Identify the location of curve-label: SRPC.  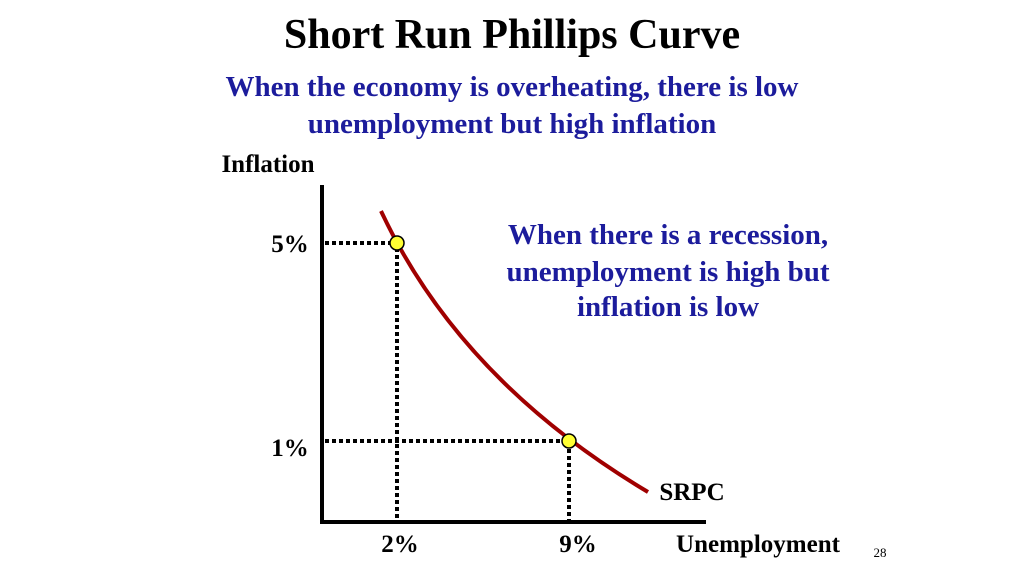
(691, 492).